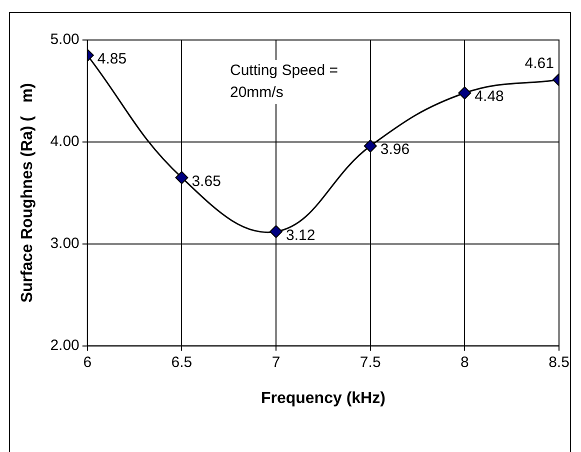 This screenshot has height=452, width=581. What do you see at coordinates (87, 362) in the screenshot?
I see `x-tick-label: 6` at bounding box center [87, 362].